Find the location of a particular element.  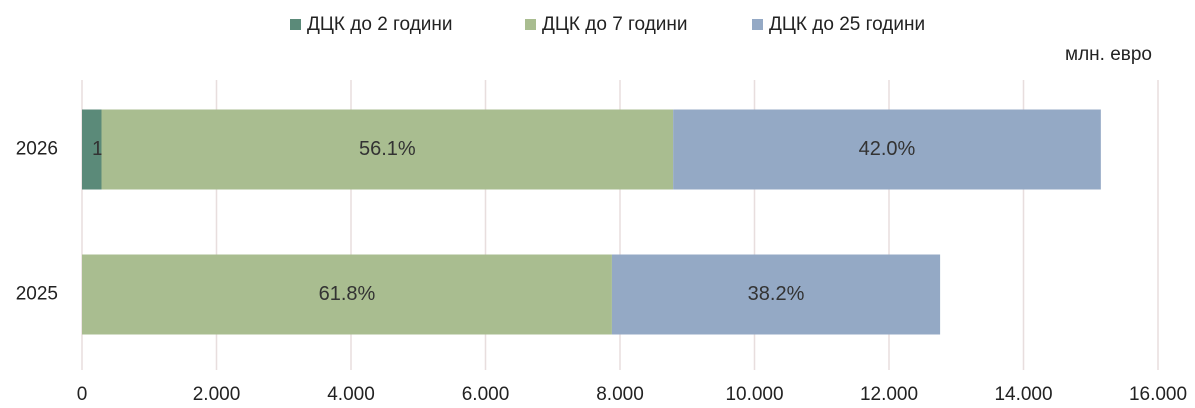

y-tick-label: 2025 is located at coordinates (37, 294).